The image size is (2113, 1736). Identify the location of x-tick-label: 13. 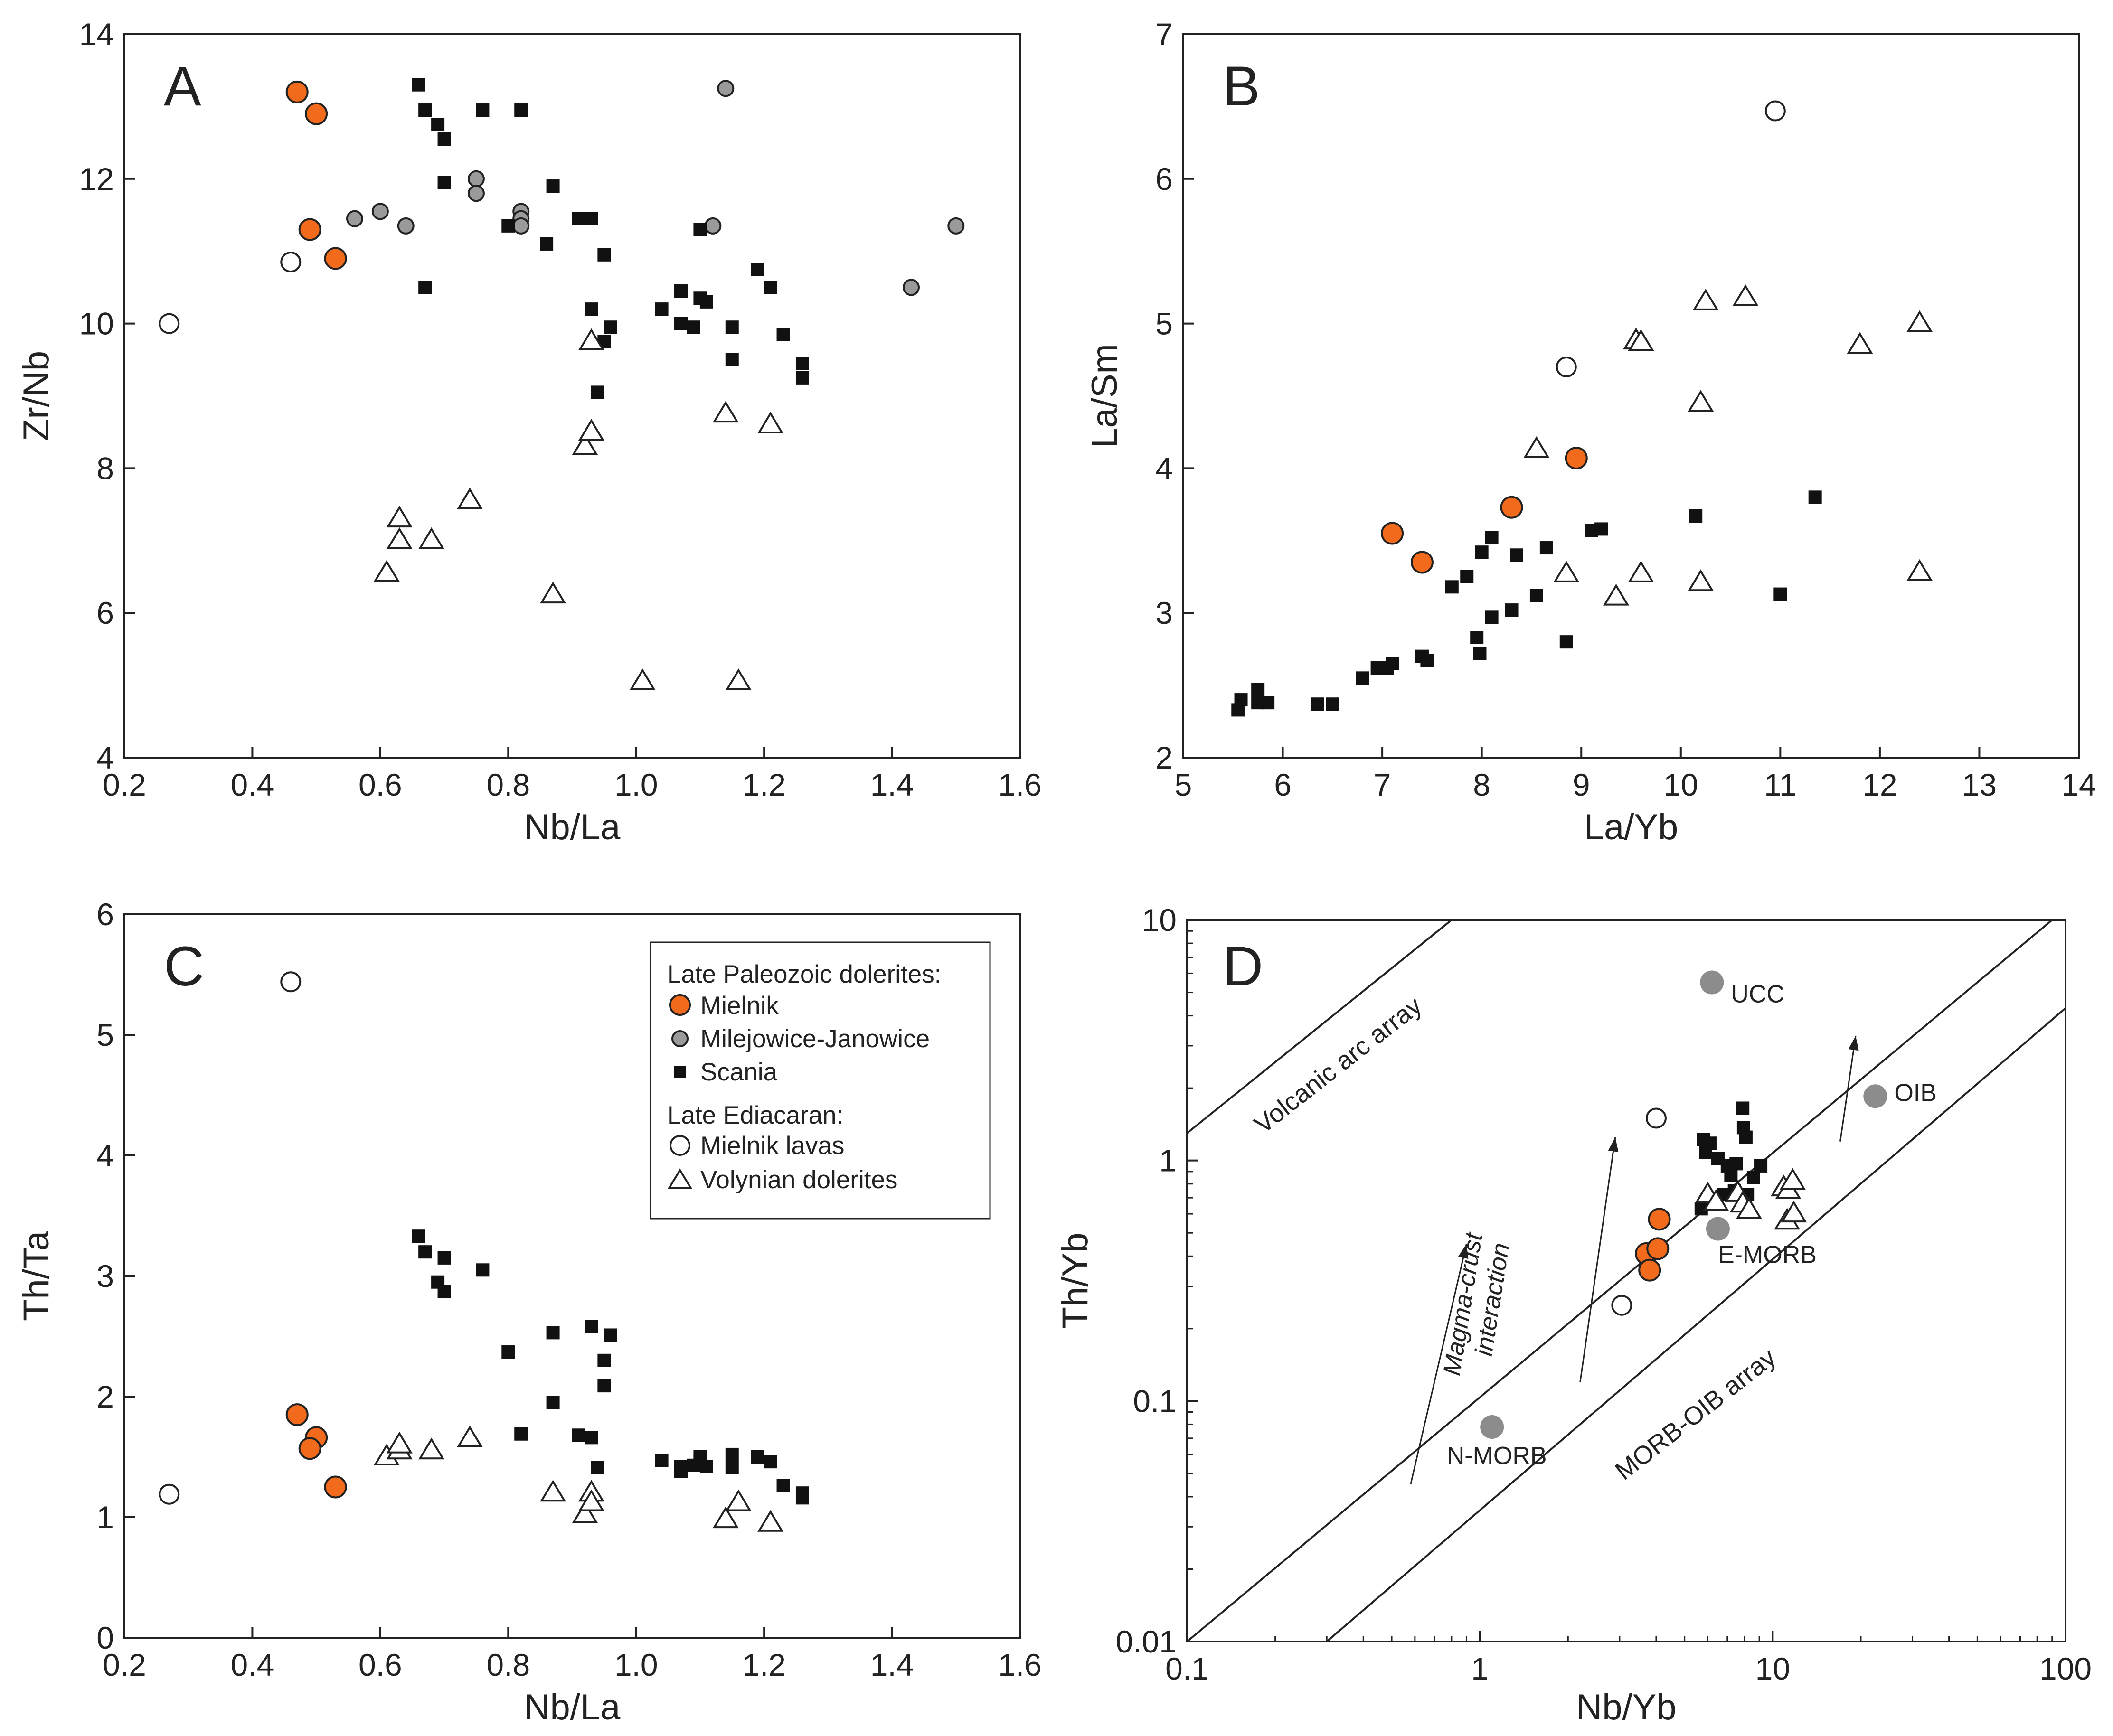
(1980, 785).